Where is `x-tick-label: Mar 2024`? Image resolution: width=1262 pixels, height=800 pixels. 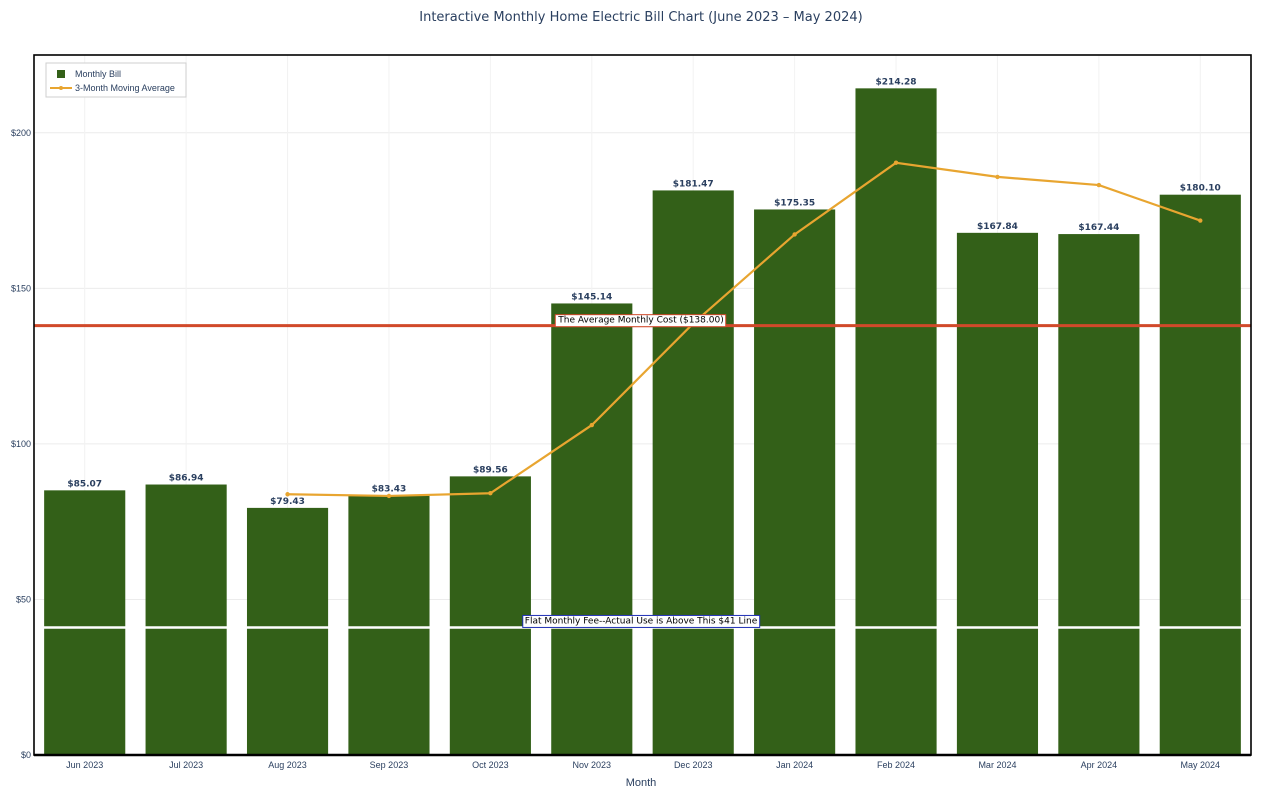
x-tick-label: Mar 2024 is located at coordinates (997, 765).